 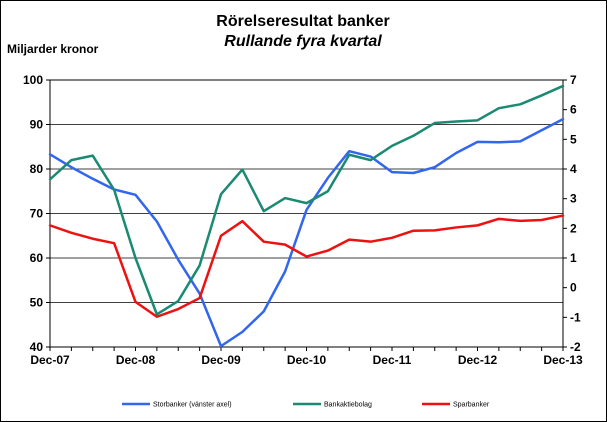 What do you see at coordinates (573, 110) in the screenshot?
I see `right-tick-label: 6` at bounding box center [573, 110].